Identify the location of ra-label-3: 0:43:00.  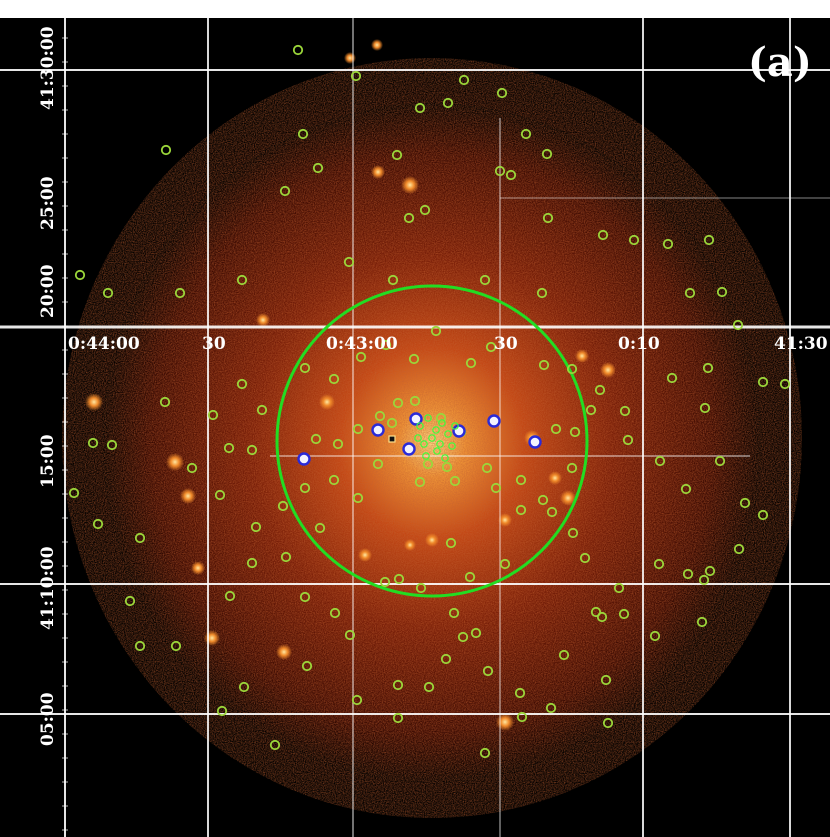
(362, 344).